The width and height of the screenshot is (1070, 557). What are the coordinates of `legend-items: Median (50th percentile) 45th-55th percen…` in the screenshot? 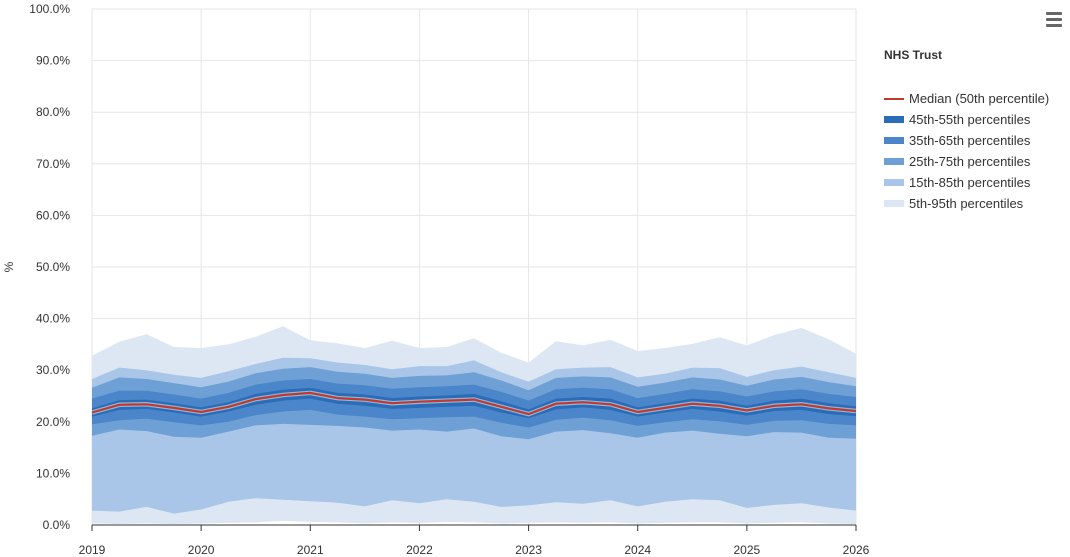 It's located at (976, 151).